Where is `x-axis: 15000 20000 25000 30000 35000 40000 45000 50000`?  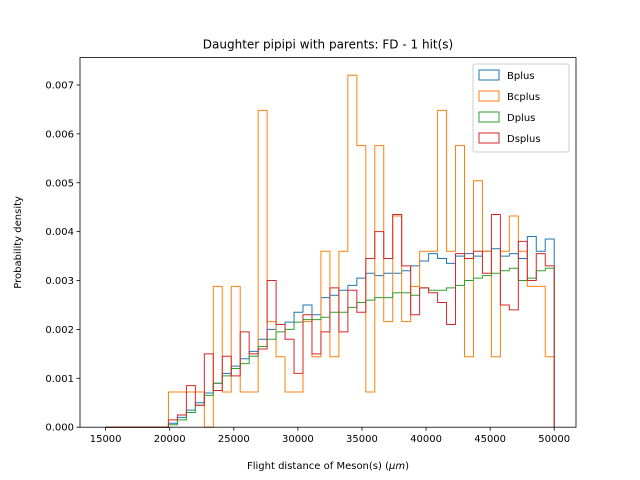 x-axis: 15000 20000 25000 30000 35000 40000 45000 50000 is located at coordinates (330, 436).